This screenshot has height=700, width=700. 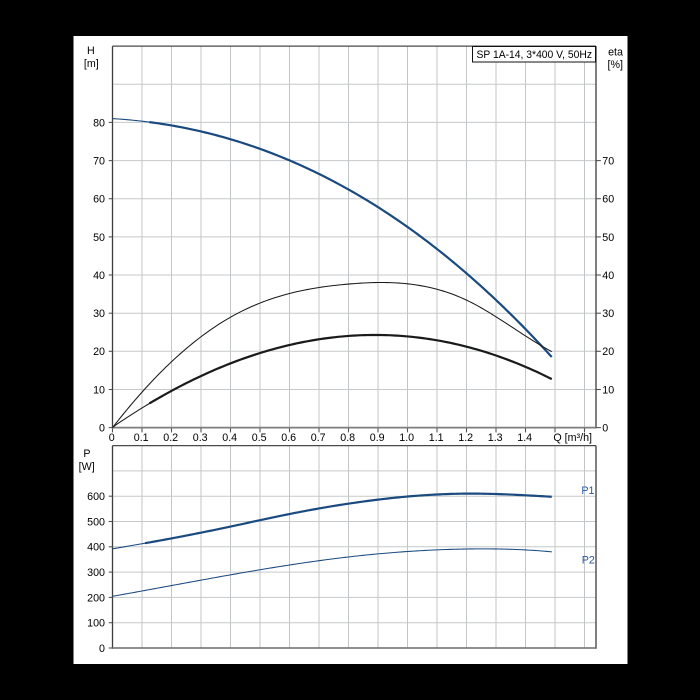 I want to click on svg-text: P, so click(x=86, y=454).